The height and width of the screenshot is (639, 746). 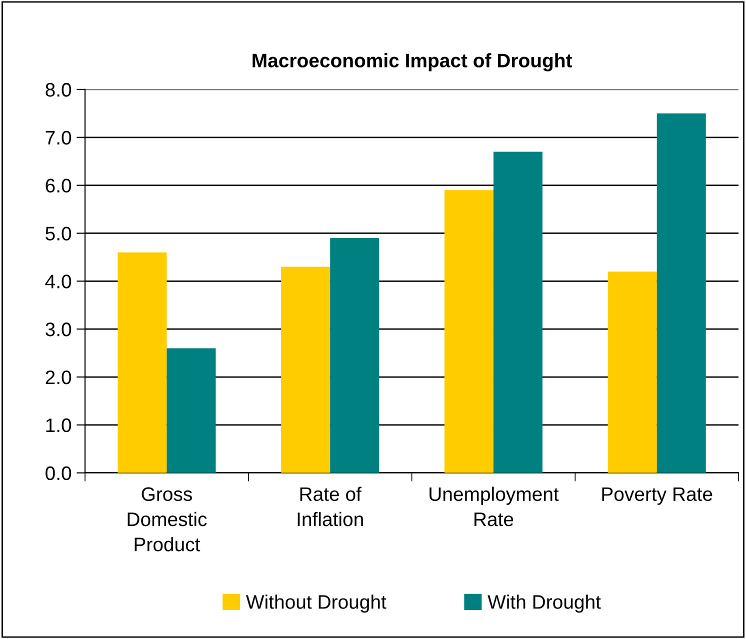 I want to click on x-tick-label: Poverty Rate, so click(x=657, y=496).